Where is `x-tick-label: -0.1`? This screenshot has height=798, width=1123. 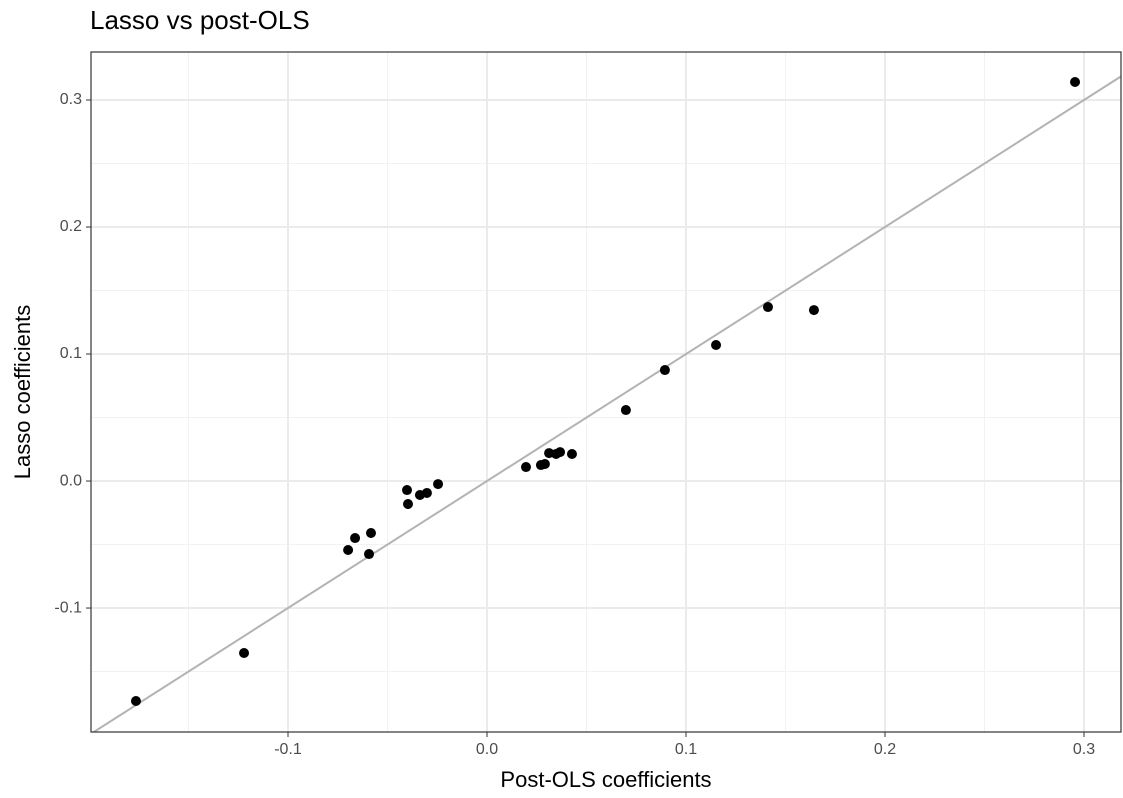 x-tick-label: -0.1 is located at coordinates (288, 749).